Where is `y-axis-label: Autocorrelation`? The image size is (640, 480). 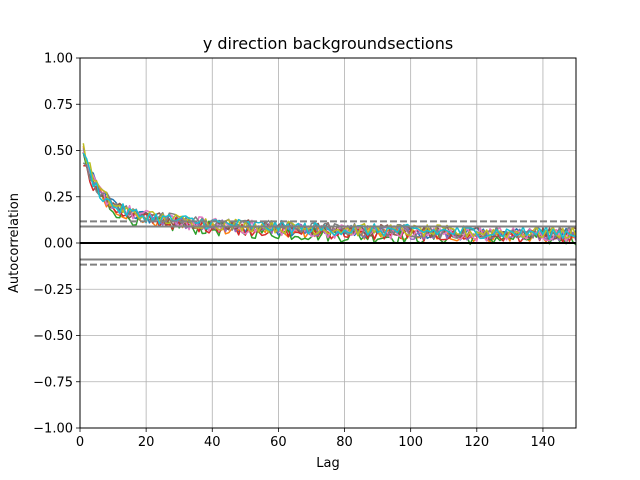 y-axis-label: Autocorrelation is located at coordinates (14, 243).